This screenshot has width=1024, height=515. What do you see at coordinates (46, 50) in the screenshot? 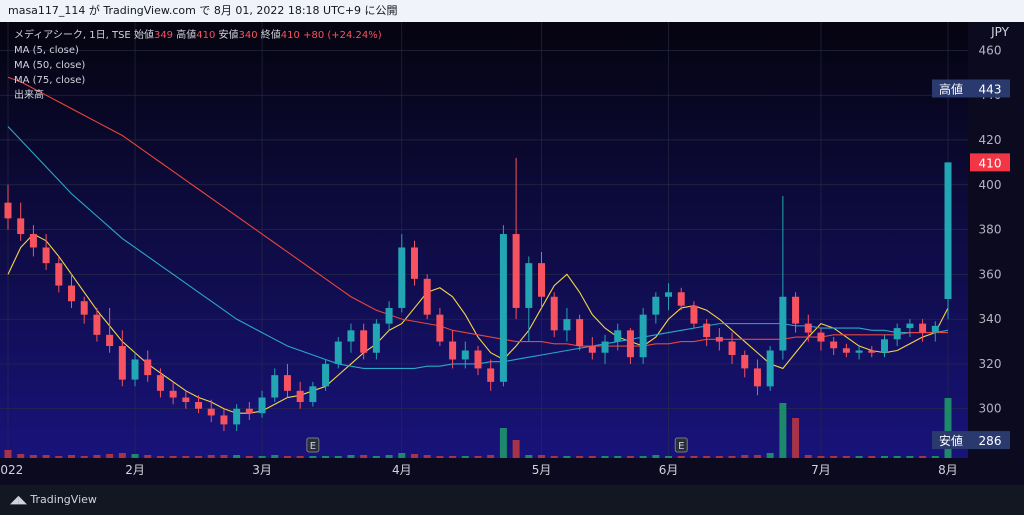
I see `legend-entry: MA (5, close)` at bounding box center [46, 50].